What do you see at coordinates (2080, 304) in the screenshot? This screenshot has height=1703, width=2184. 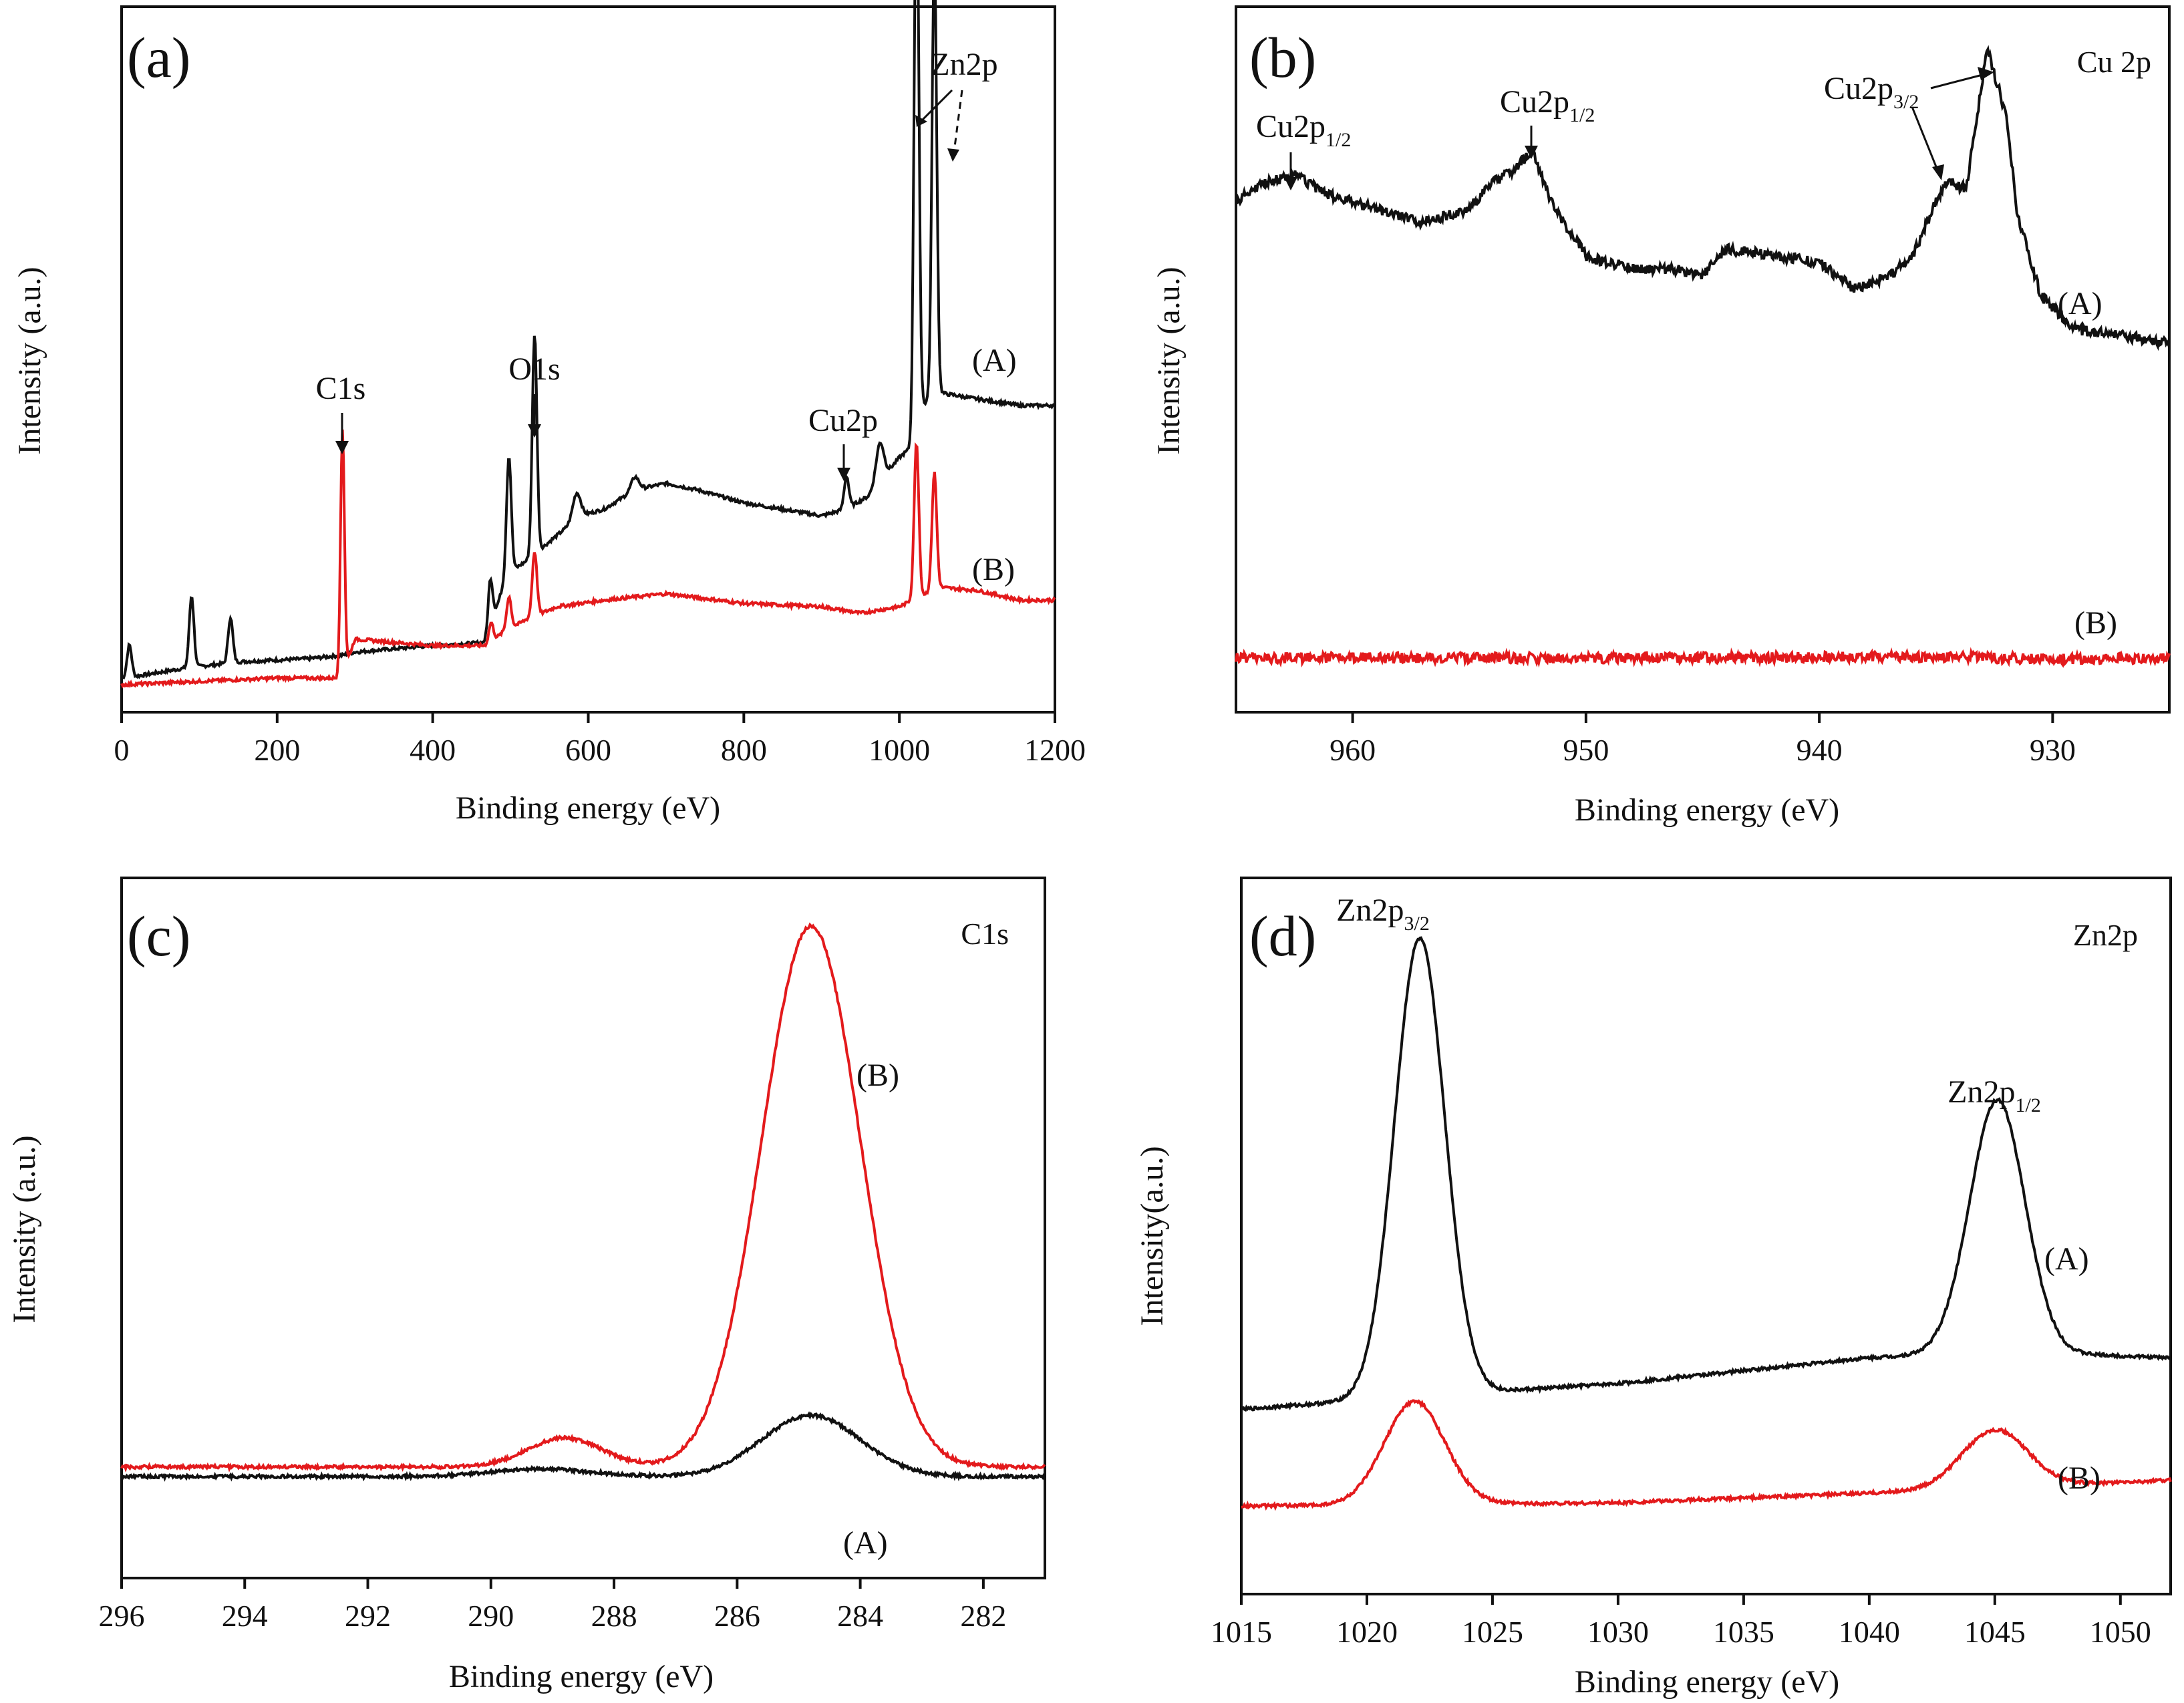 I see `panel-b-curve-label-A: (A)` at bounding box center [2080, 304].